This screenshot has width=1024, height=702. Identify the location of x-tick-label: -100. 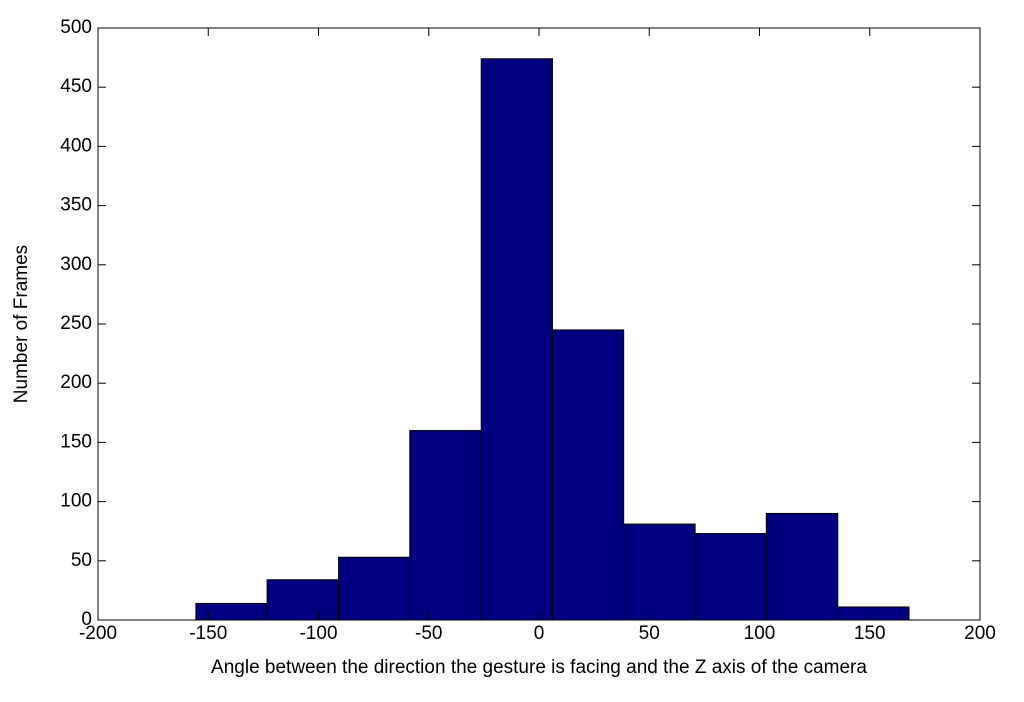
(318, 633).